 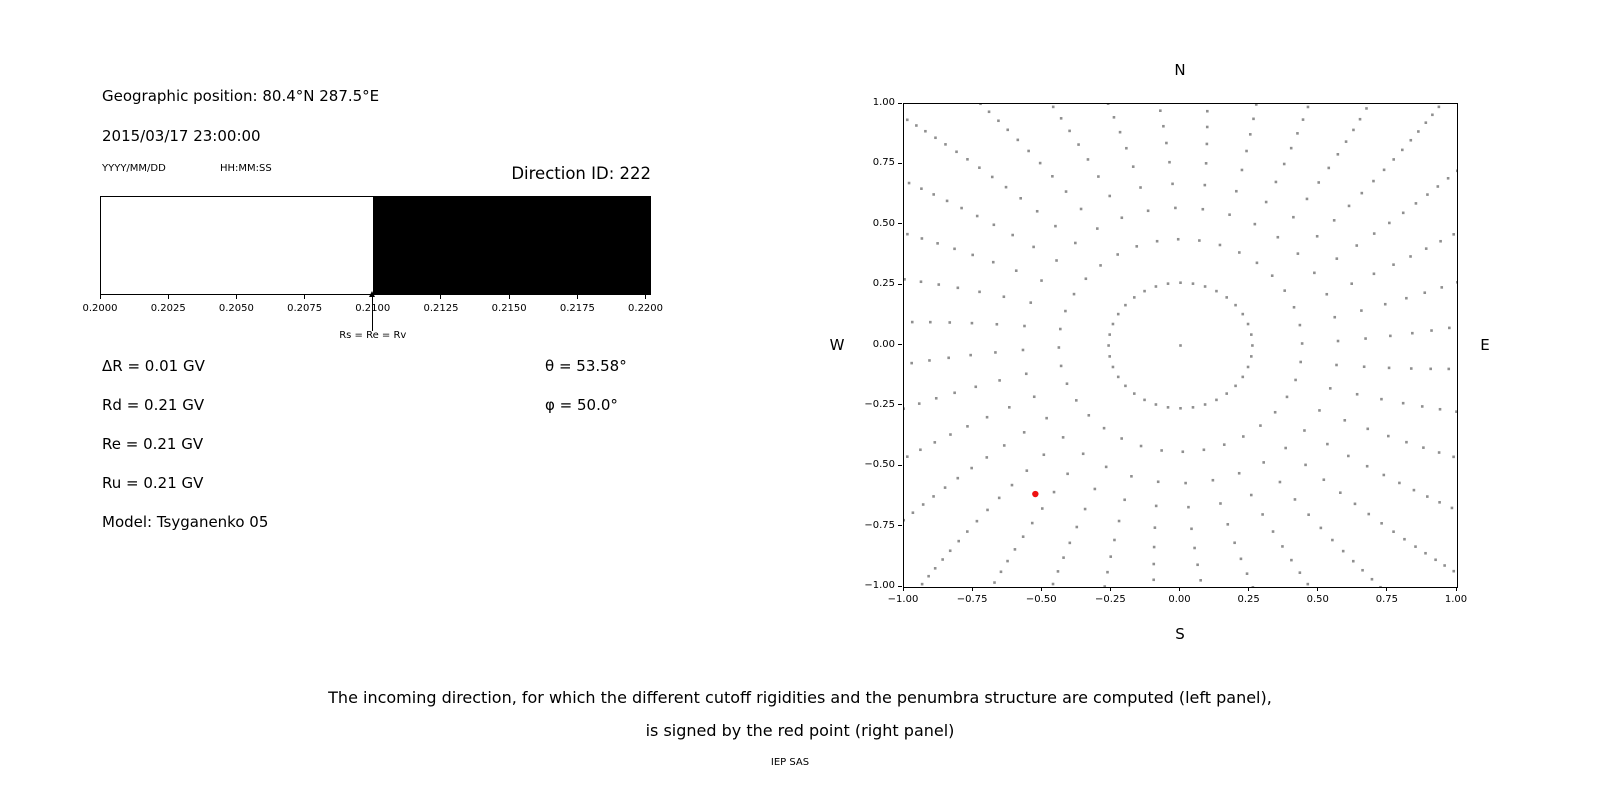 I want to click on scatter-y-tick-label: −0.75, so click(x=879, y=525).